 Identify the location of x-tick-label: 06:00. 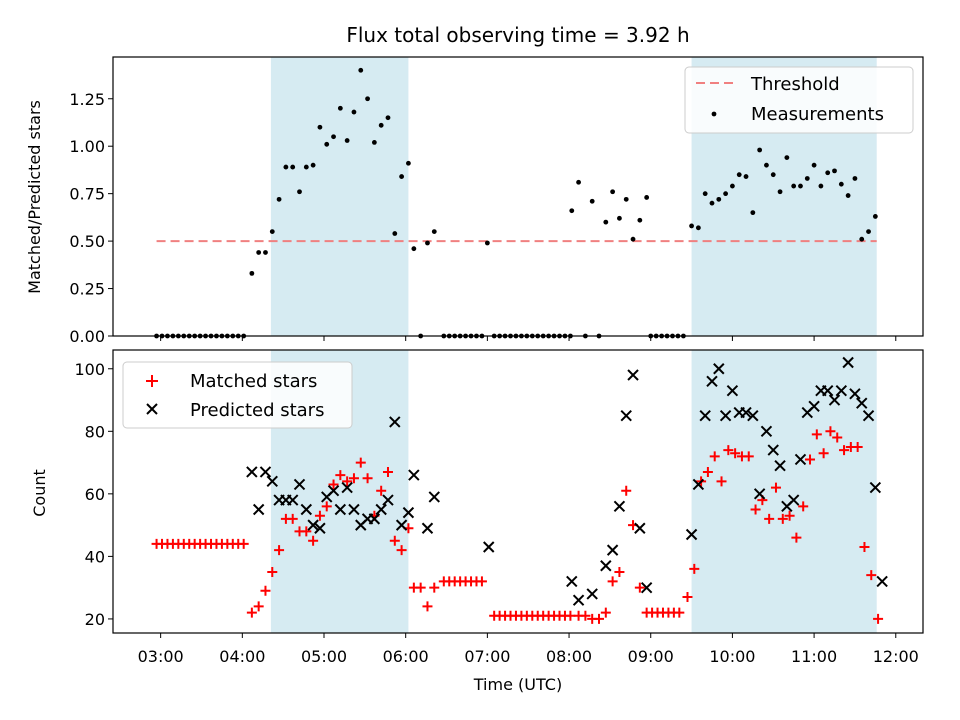
(406, 656).